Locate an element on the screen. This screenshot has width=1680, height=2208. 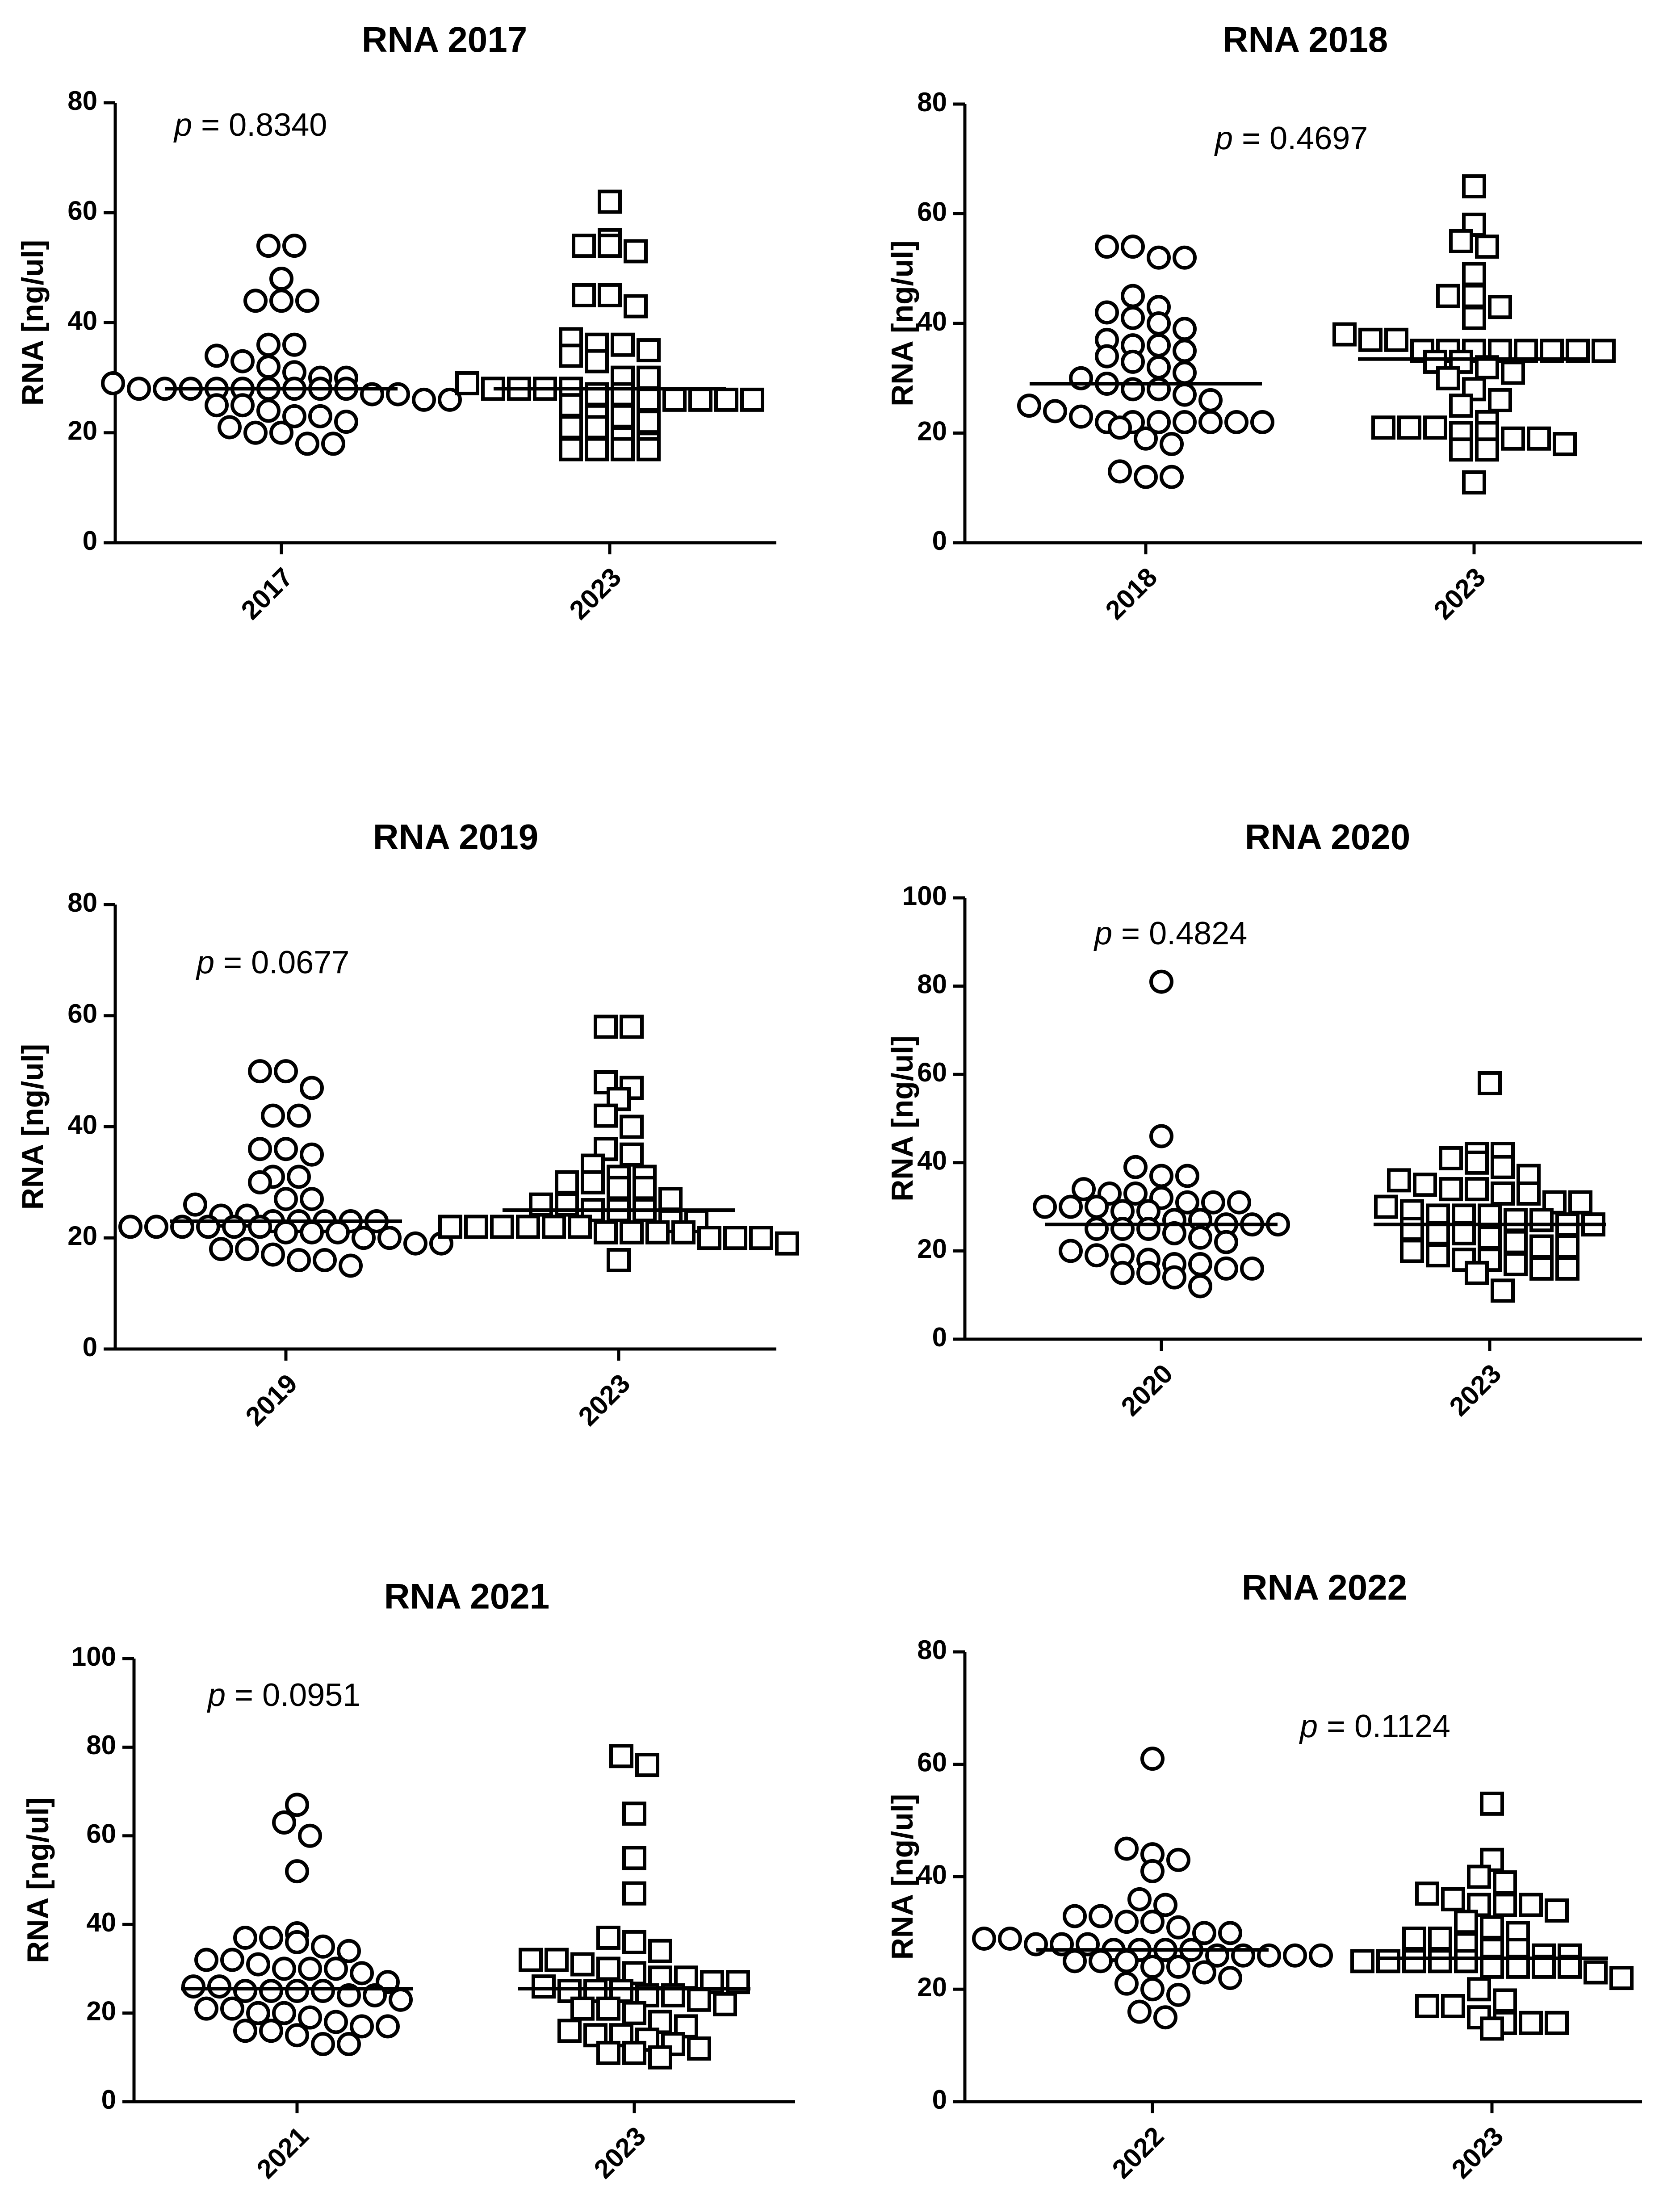
chart-title: RNA 2020 is located at coordinates (1328, 837).